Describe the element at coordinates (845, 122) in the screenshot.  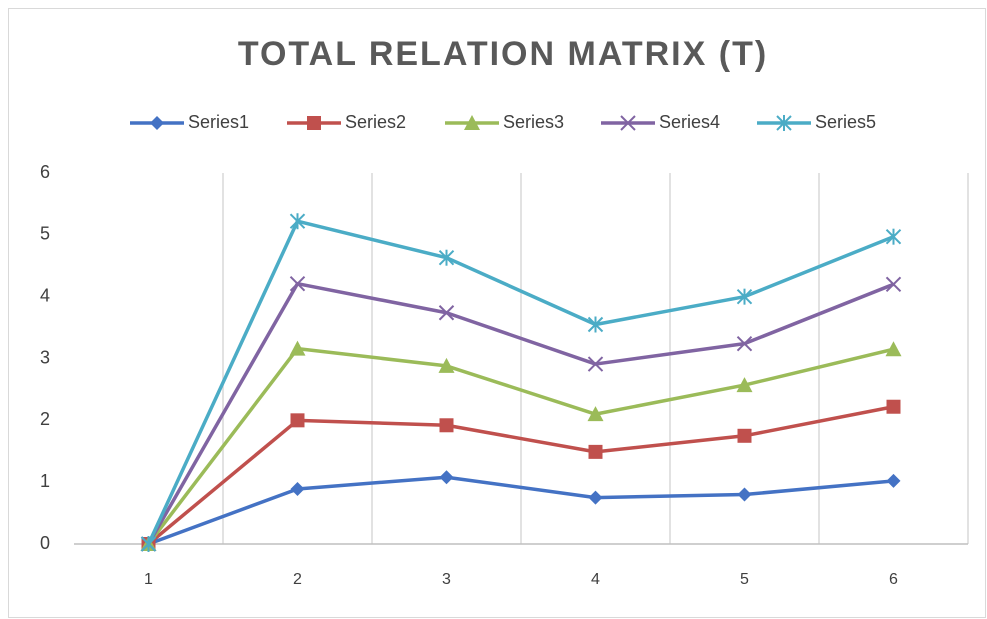
I see `legend-label: Series5` at that location.